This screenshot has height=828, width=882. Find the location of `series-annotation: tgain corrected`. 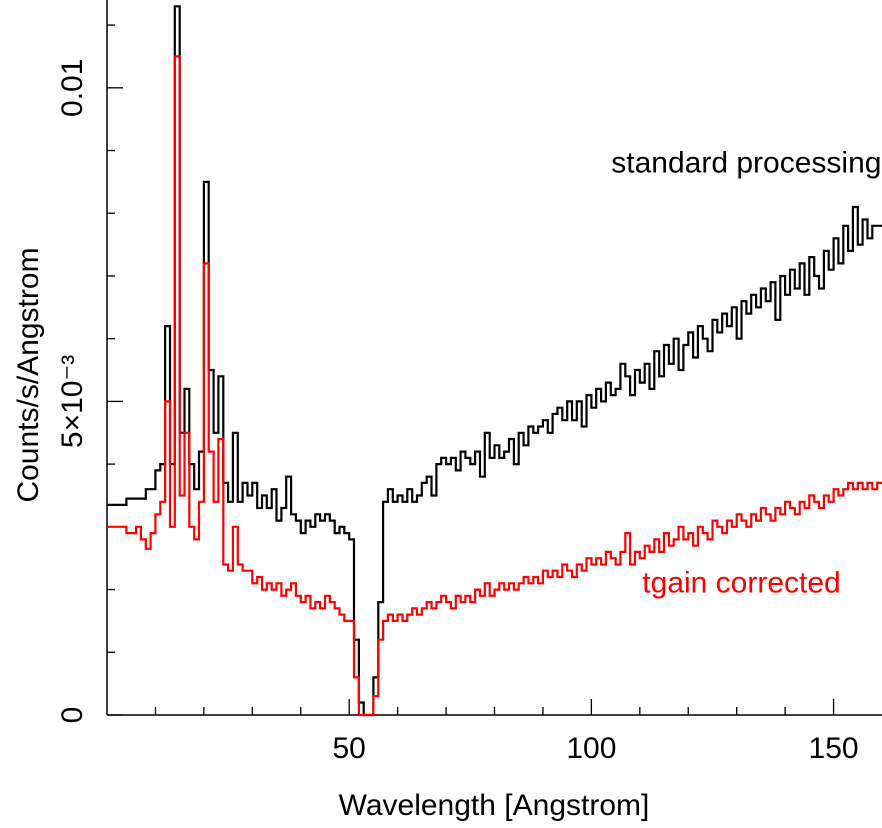

series-annotation: tgain corrected is located at coordinates (741, 583).